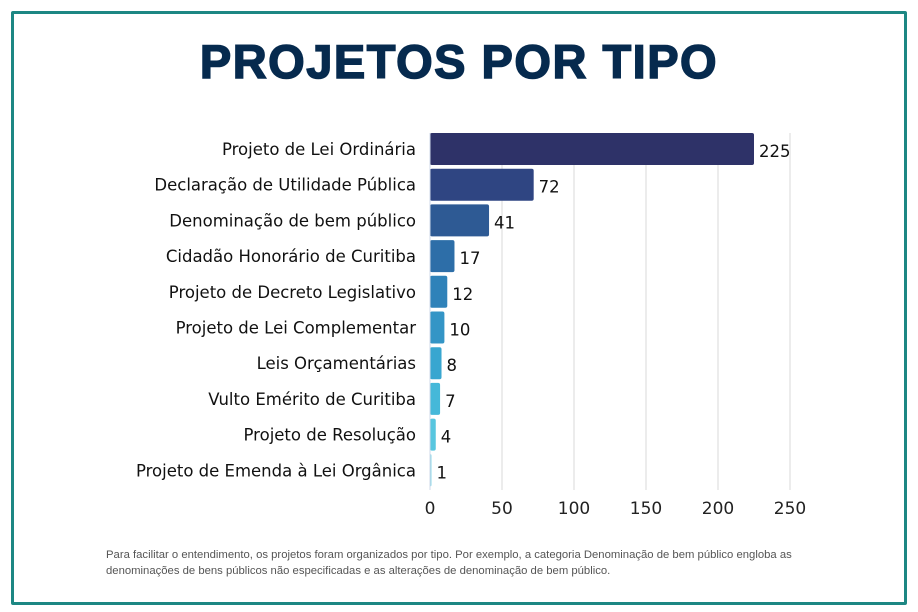  What do you see at coordinates (292, 292) in the screenshot?
I see `category-label: Projeto de Decreto Legislativo` at bounding box center [292, 292].